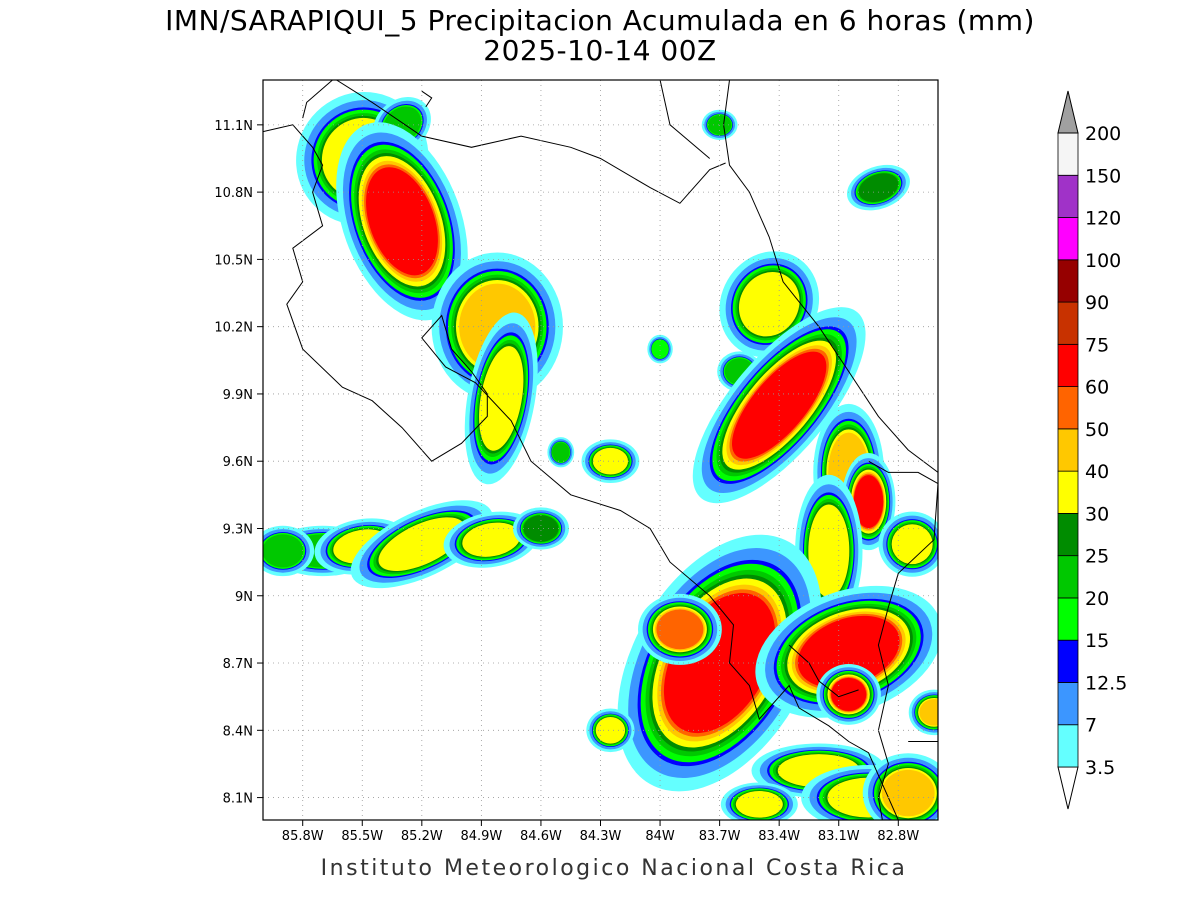  I want to click on lat-tick-label: 10.8N, so click(233, 193).